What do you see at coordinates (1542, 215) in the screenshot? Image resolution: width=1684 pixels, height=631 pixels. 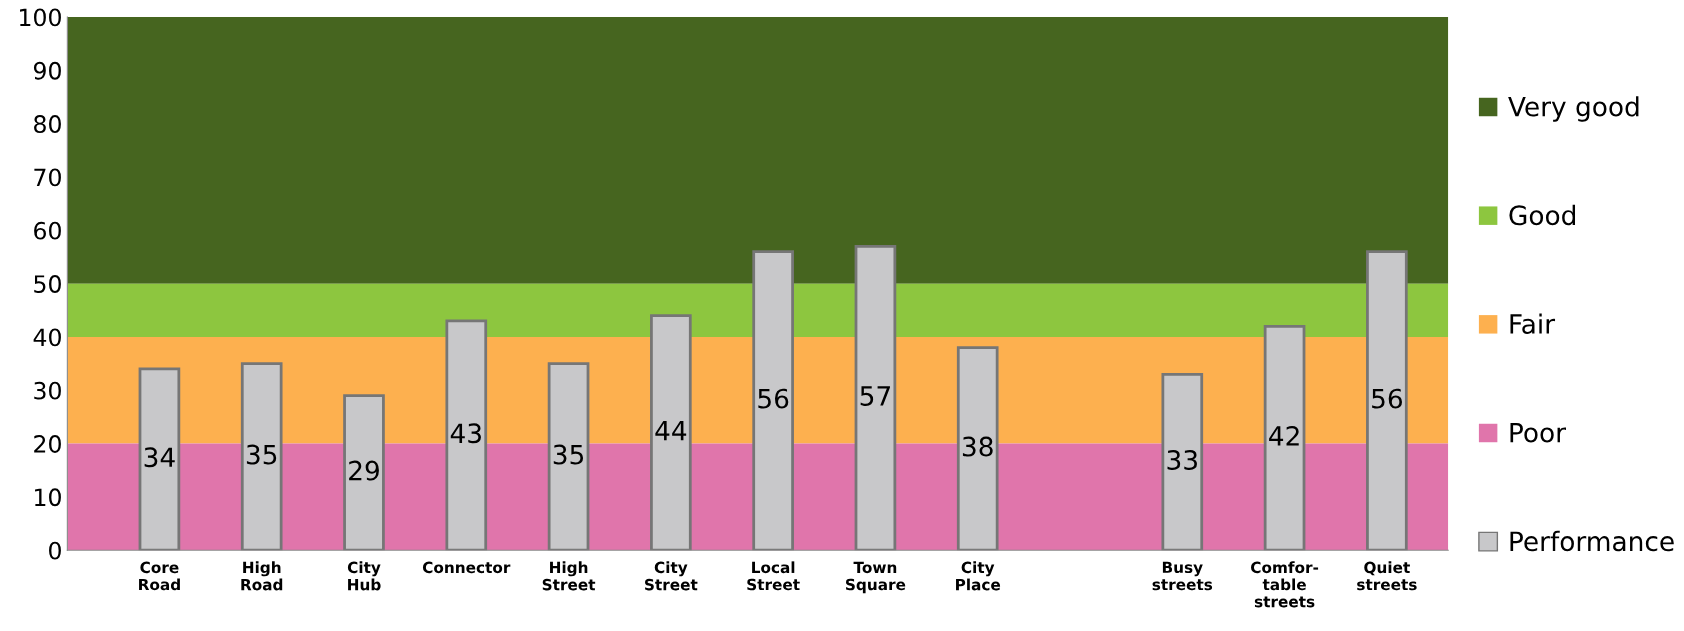 I see `legend-label: Good` at bounding box center [1542, 215].